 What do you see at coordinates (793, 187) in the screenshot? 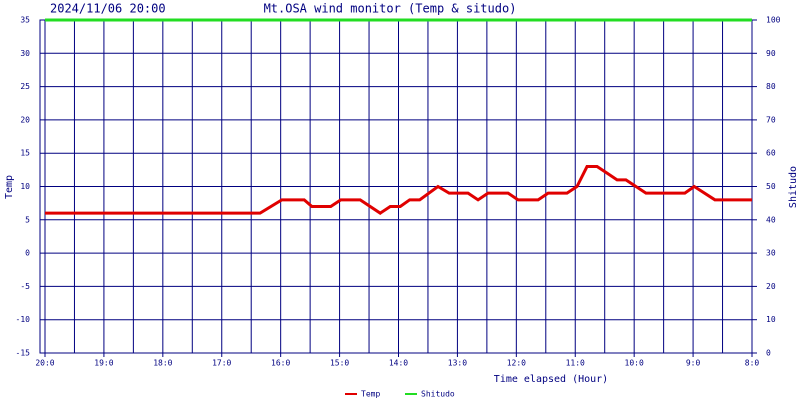
I see `y2-axis-label: Shitudo` at bounding box center [793, 187].